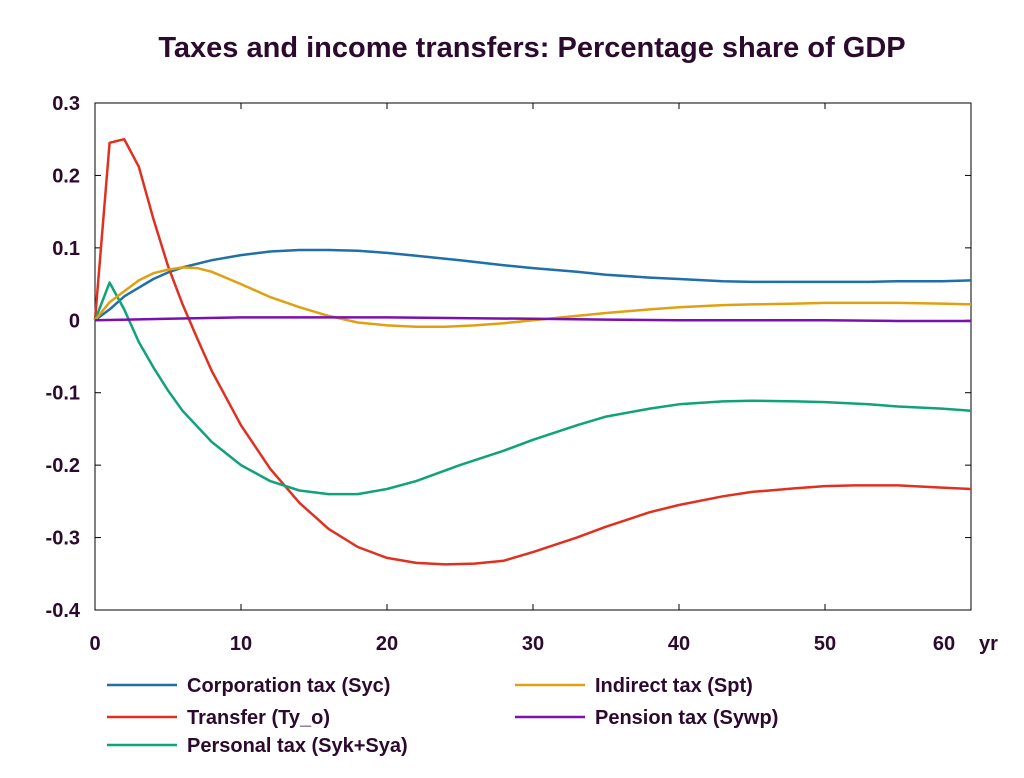 This screenshot has height=778, width=1024. What do you see at coordinates (63, 611) in the screenshot?
I see `y-tick-label: -0.4` at bounding box center [63, 611].